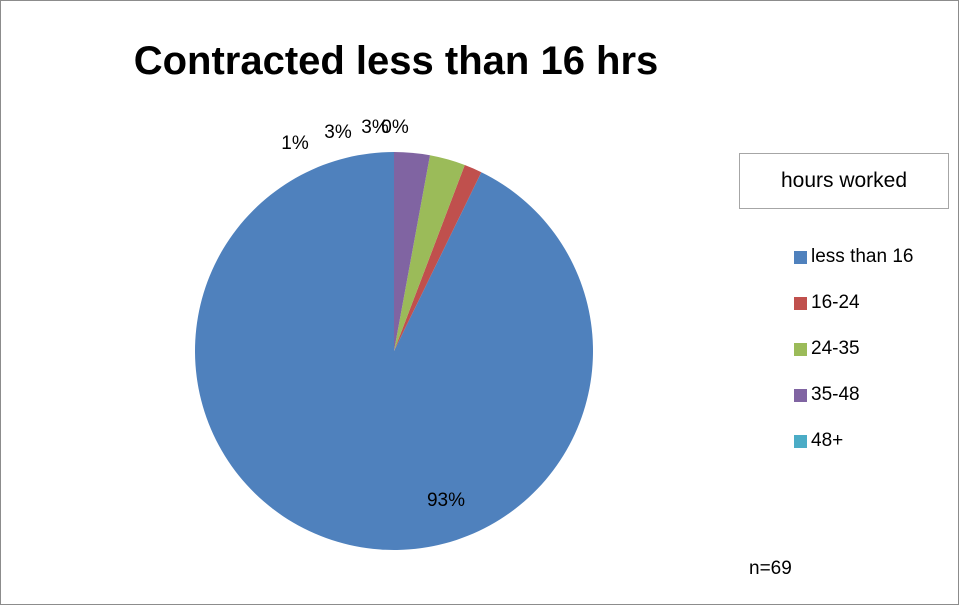 The width and height of the screenshot is (959, 606). What do you see at coordinates (835, 348) in the screenshot?
I see `legend-label: 24-35` at bounding box center [835, 348].